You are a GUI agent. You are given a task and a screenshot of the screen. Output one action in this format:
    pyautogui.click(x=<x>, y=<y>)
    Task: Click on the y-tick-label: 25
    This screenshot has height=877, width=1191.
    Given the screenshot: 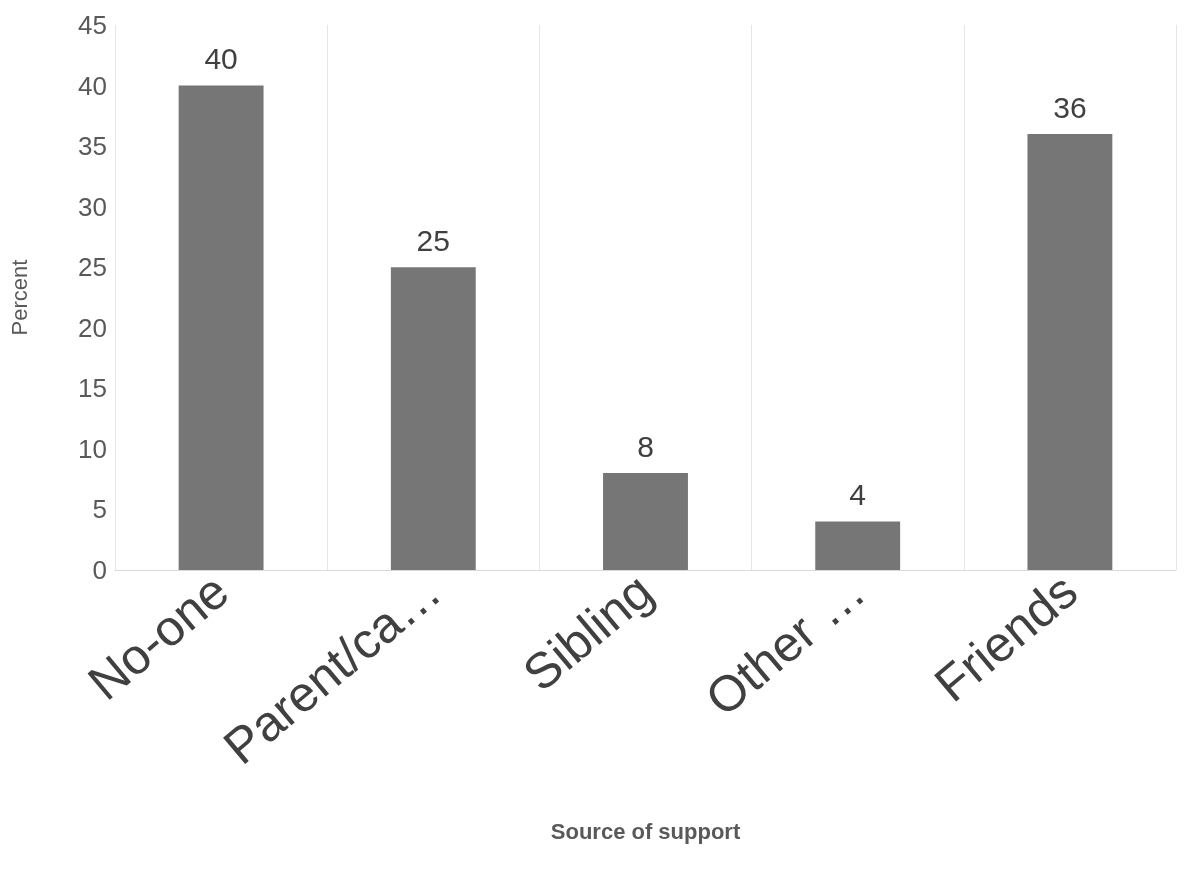 What is the action you would take?
    pyautogui.click(x=92, y=267)
    